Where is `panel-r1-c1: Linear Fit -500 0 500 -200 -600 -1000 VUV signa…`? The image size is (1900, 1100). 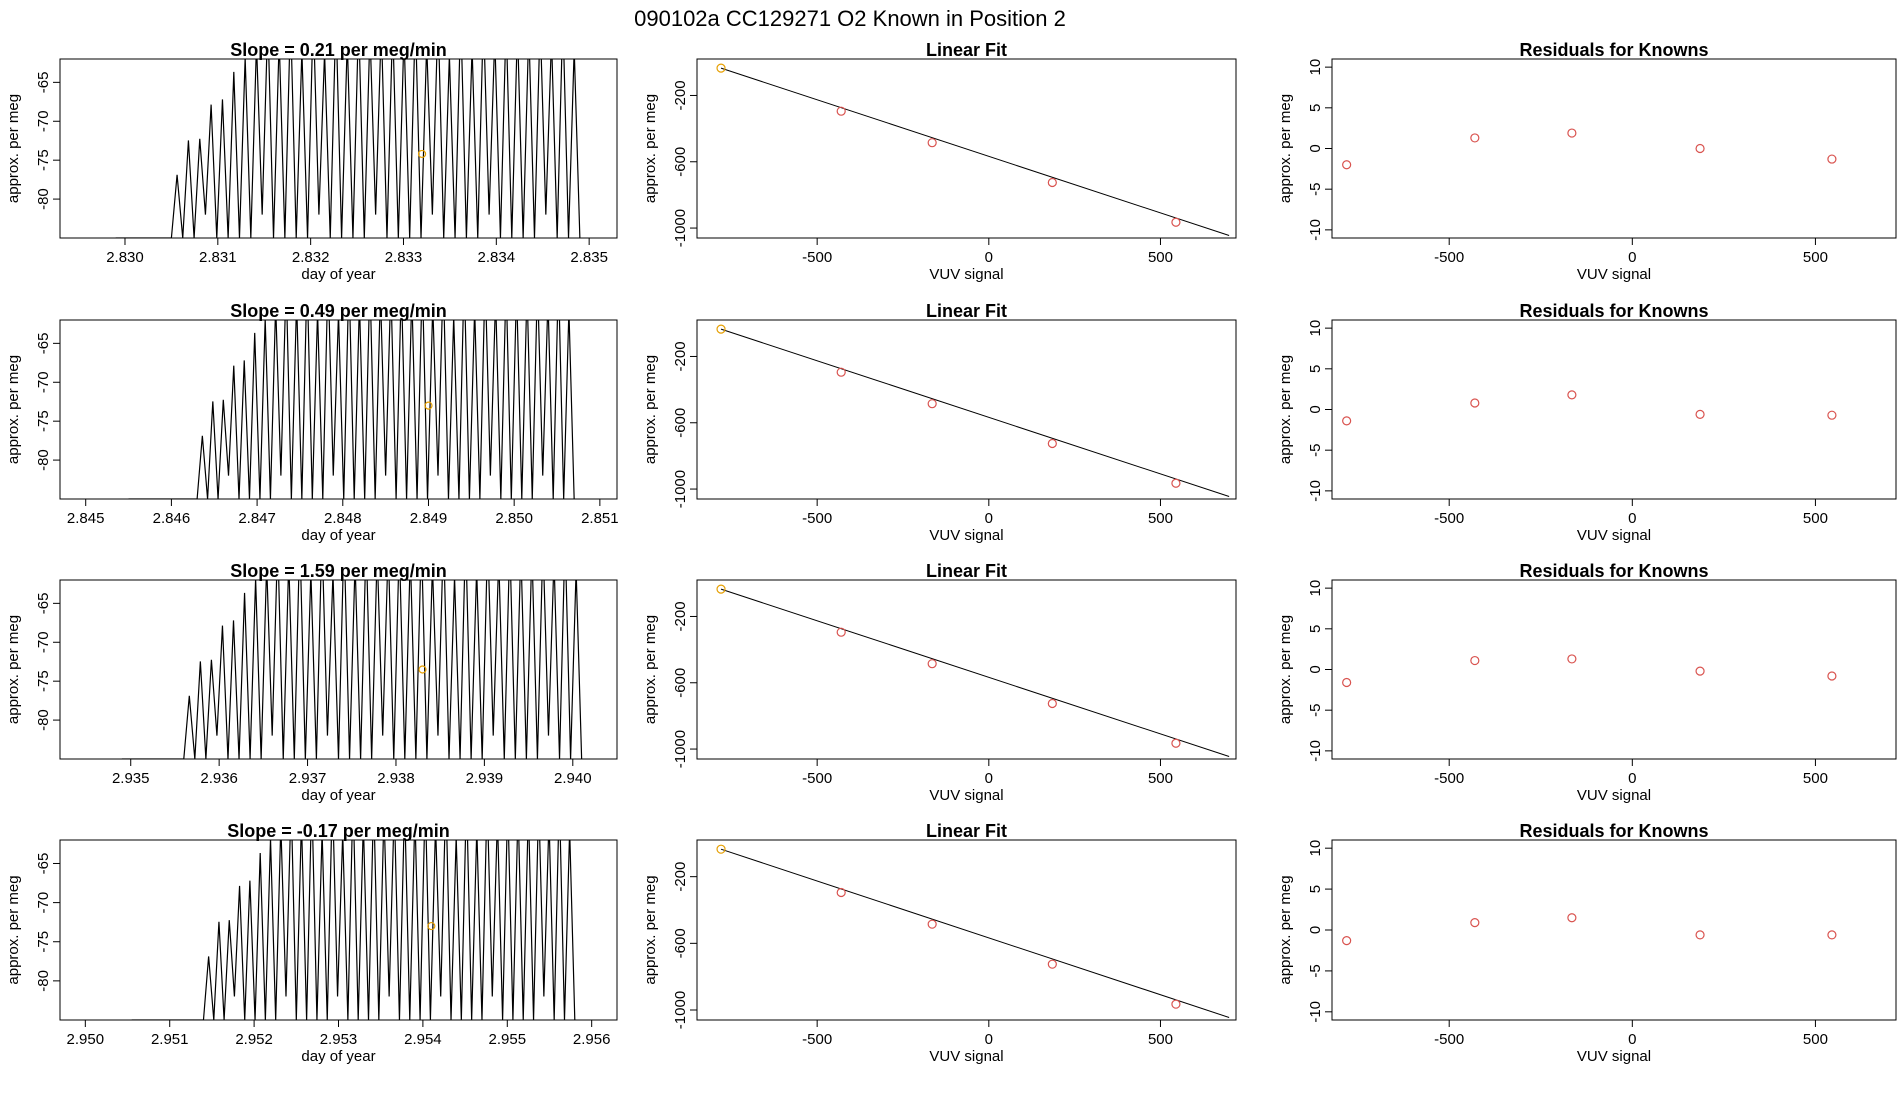
panel-r1-c1: Linear Fit -500 0 500 -200 -600 -1000 VUV signa… is located at coordinates (939, 422).